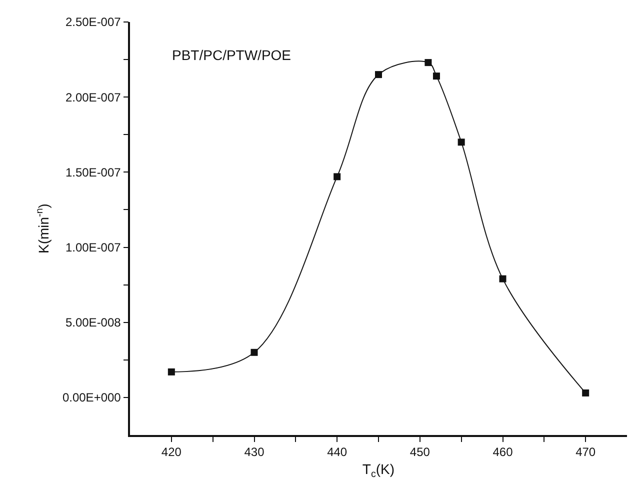  Describe the element at coordinates (171, 452) in the screenshot. I see `x-tick-label: 420` at that location.